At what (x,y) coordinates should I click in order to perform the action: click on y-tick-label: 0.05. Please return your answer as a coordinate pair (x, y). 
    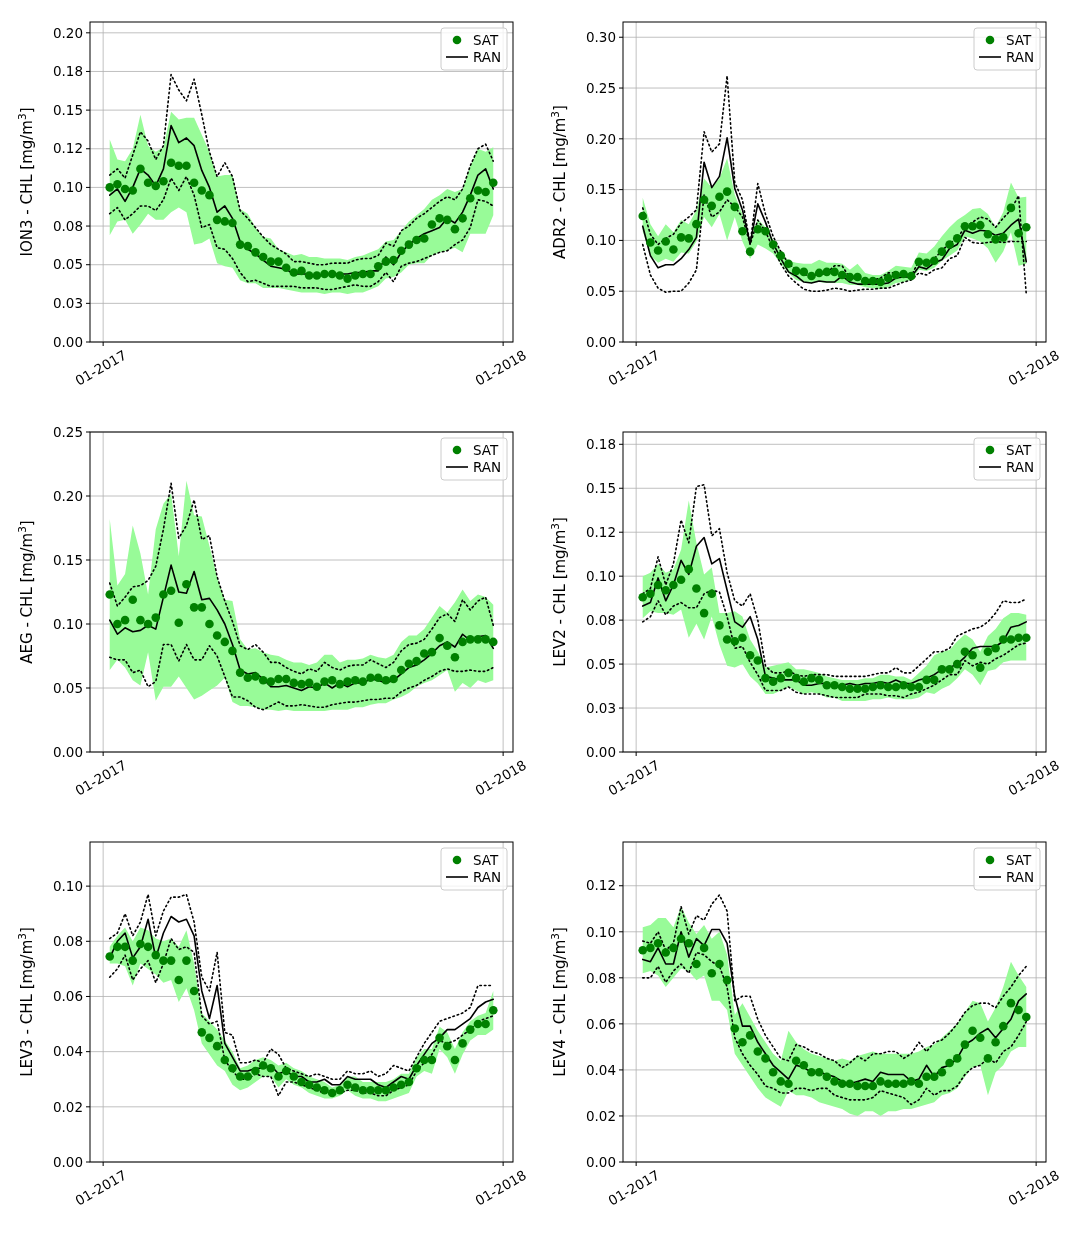
    Looking at the image, I should click on (67, 687).